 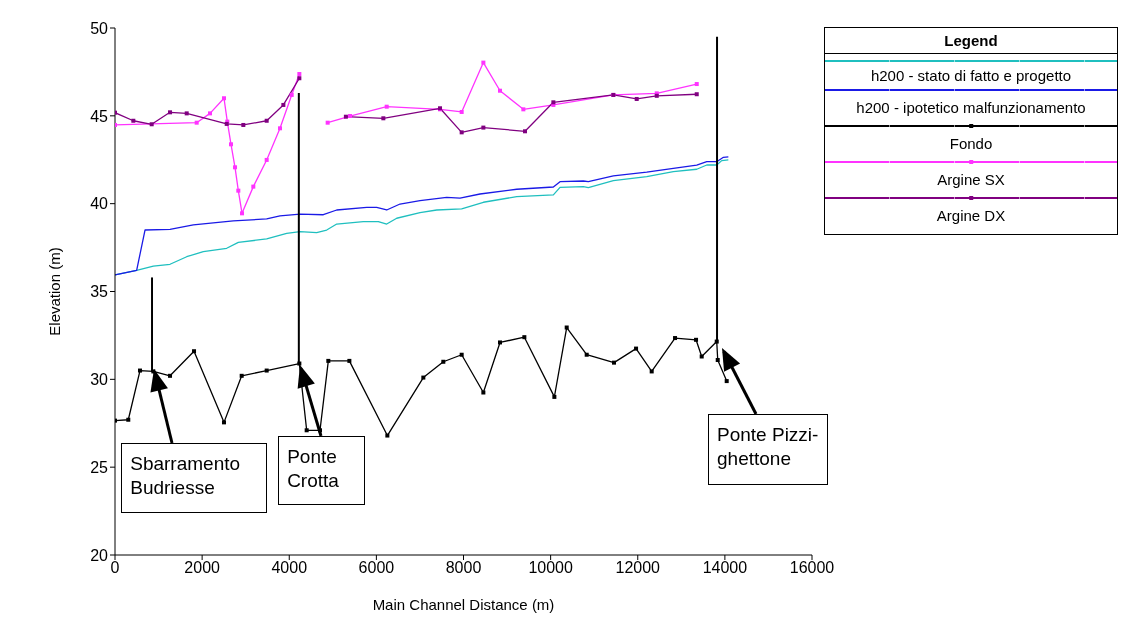 I want to click on y-tick-label: 40, so click(x=99, y=204).